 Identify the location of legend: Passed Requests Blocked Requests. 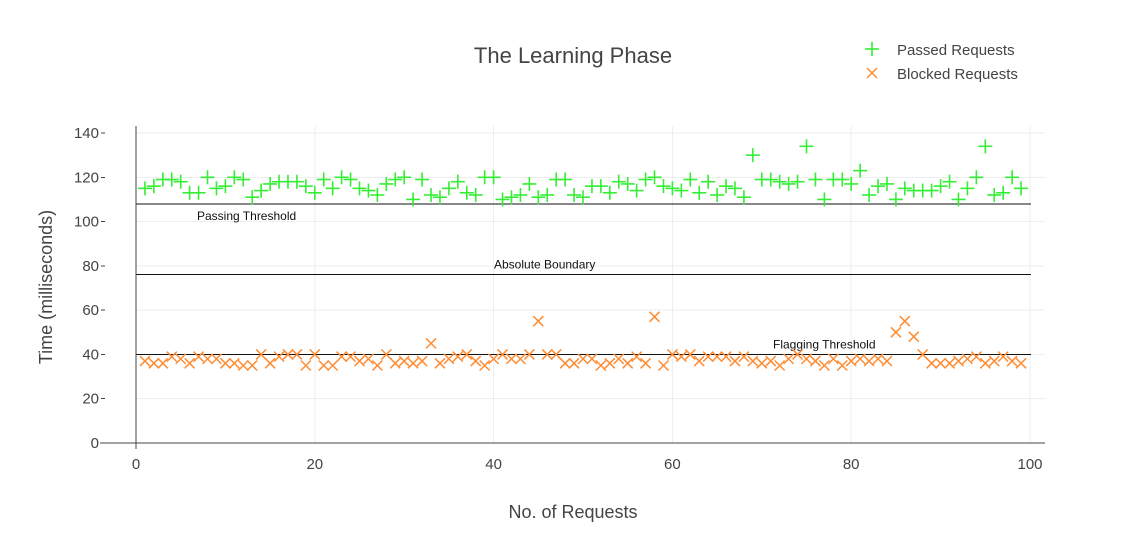
(941, 62).